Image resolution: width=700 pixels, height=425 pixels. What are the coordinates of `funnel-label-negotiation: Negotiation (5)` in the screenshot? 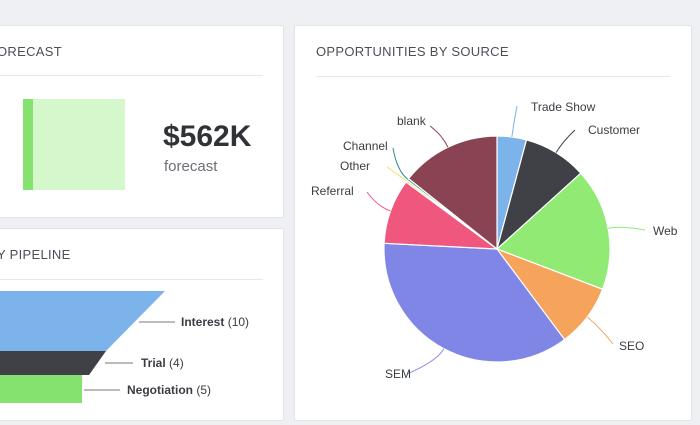 It's located at (169, 390).